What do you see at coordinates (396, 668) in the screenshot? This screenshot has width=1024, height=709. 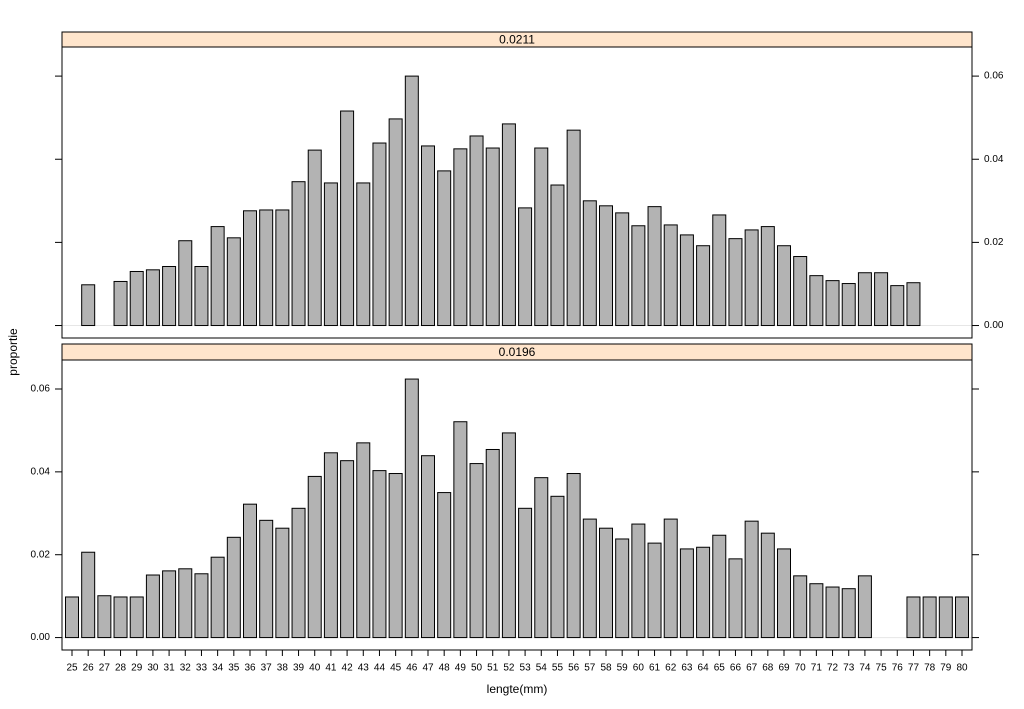 I see `x-tick-label: 45` at bounding box center [396, 668].